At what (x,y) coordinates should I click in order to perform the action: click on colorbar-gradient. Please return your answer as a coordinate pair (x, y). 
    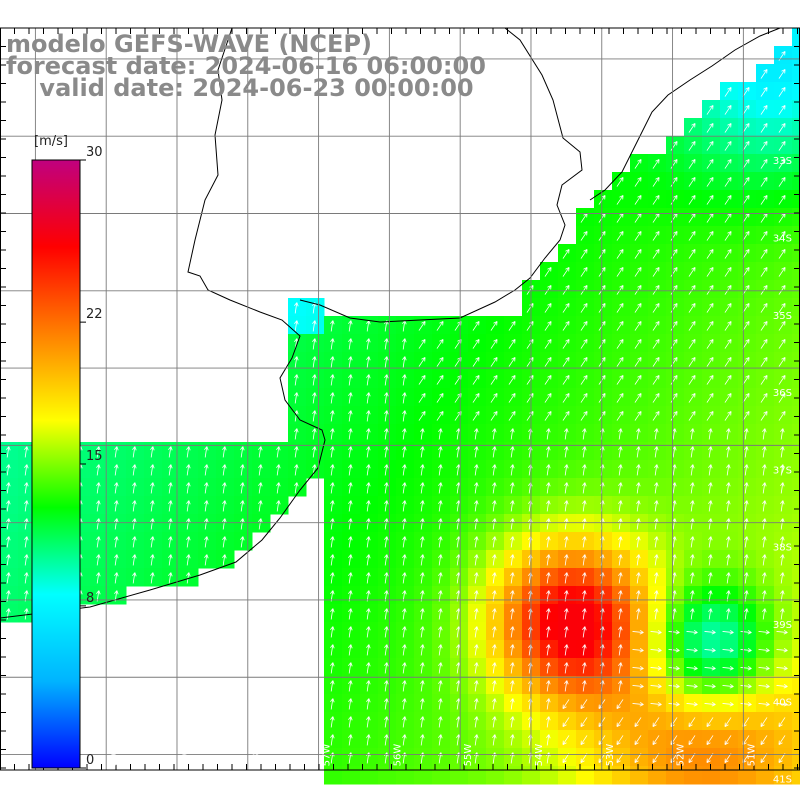
    Looking at the image, I should click on (56, 464).